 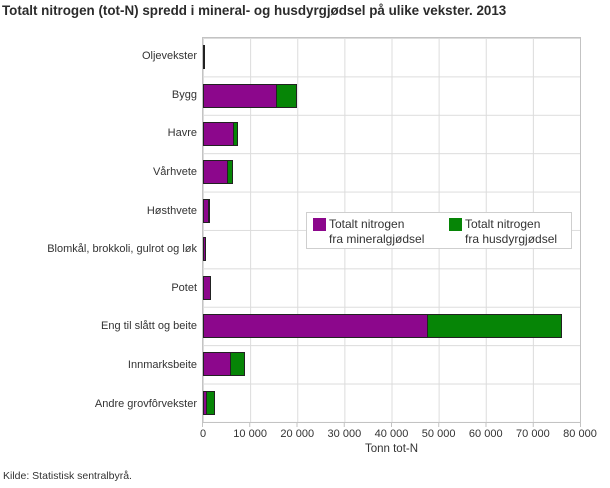 I want to click on legend-swatch-mineral, so click(x=319, y=224).